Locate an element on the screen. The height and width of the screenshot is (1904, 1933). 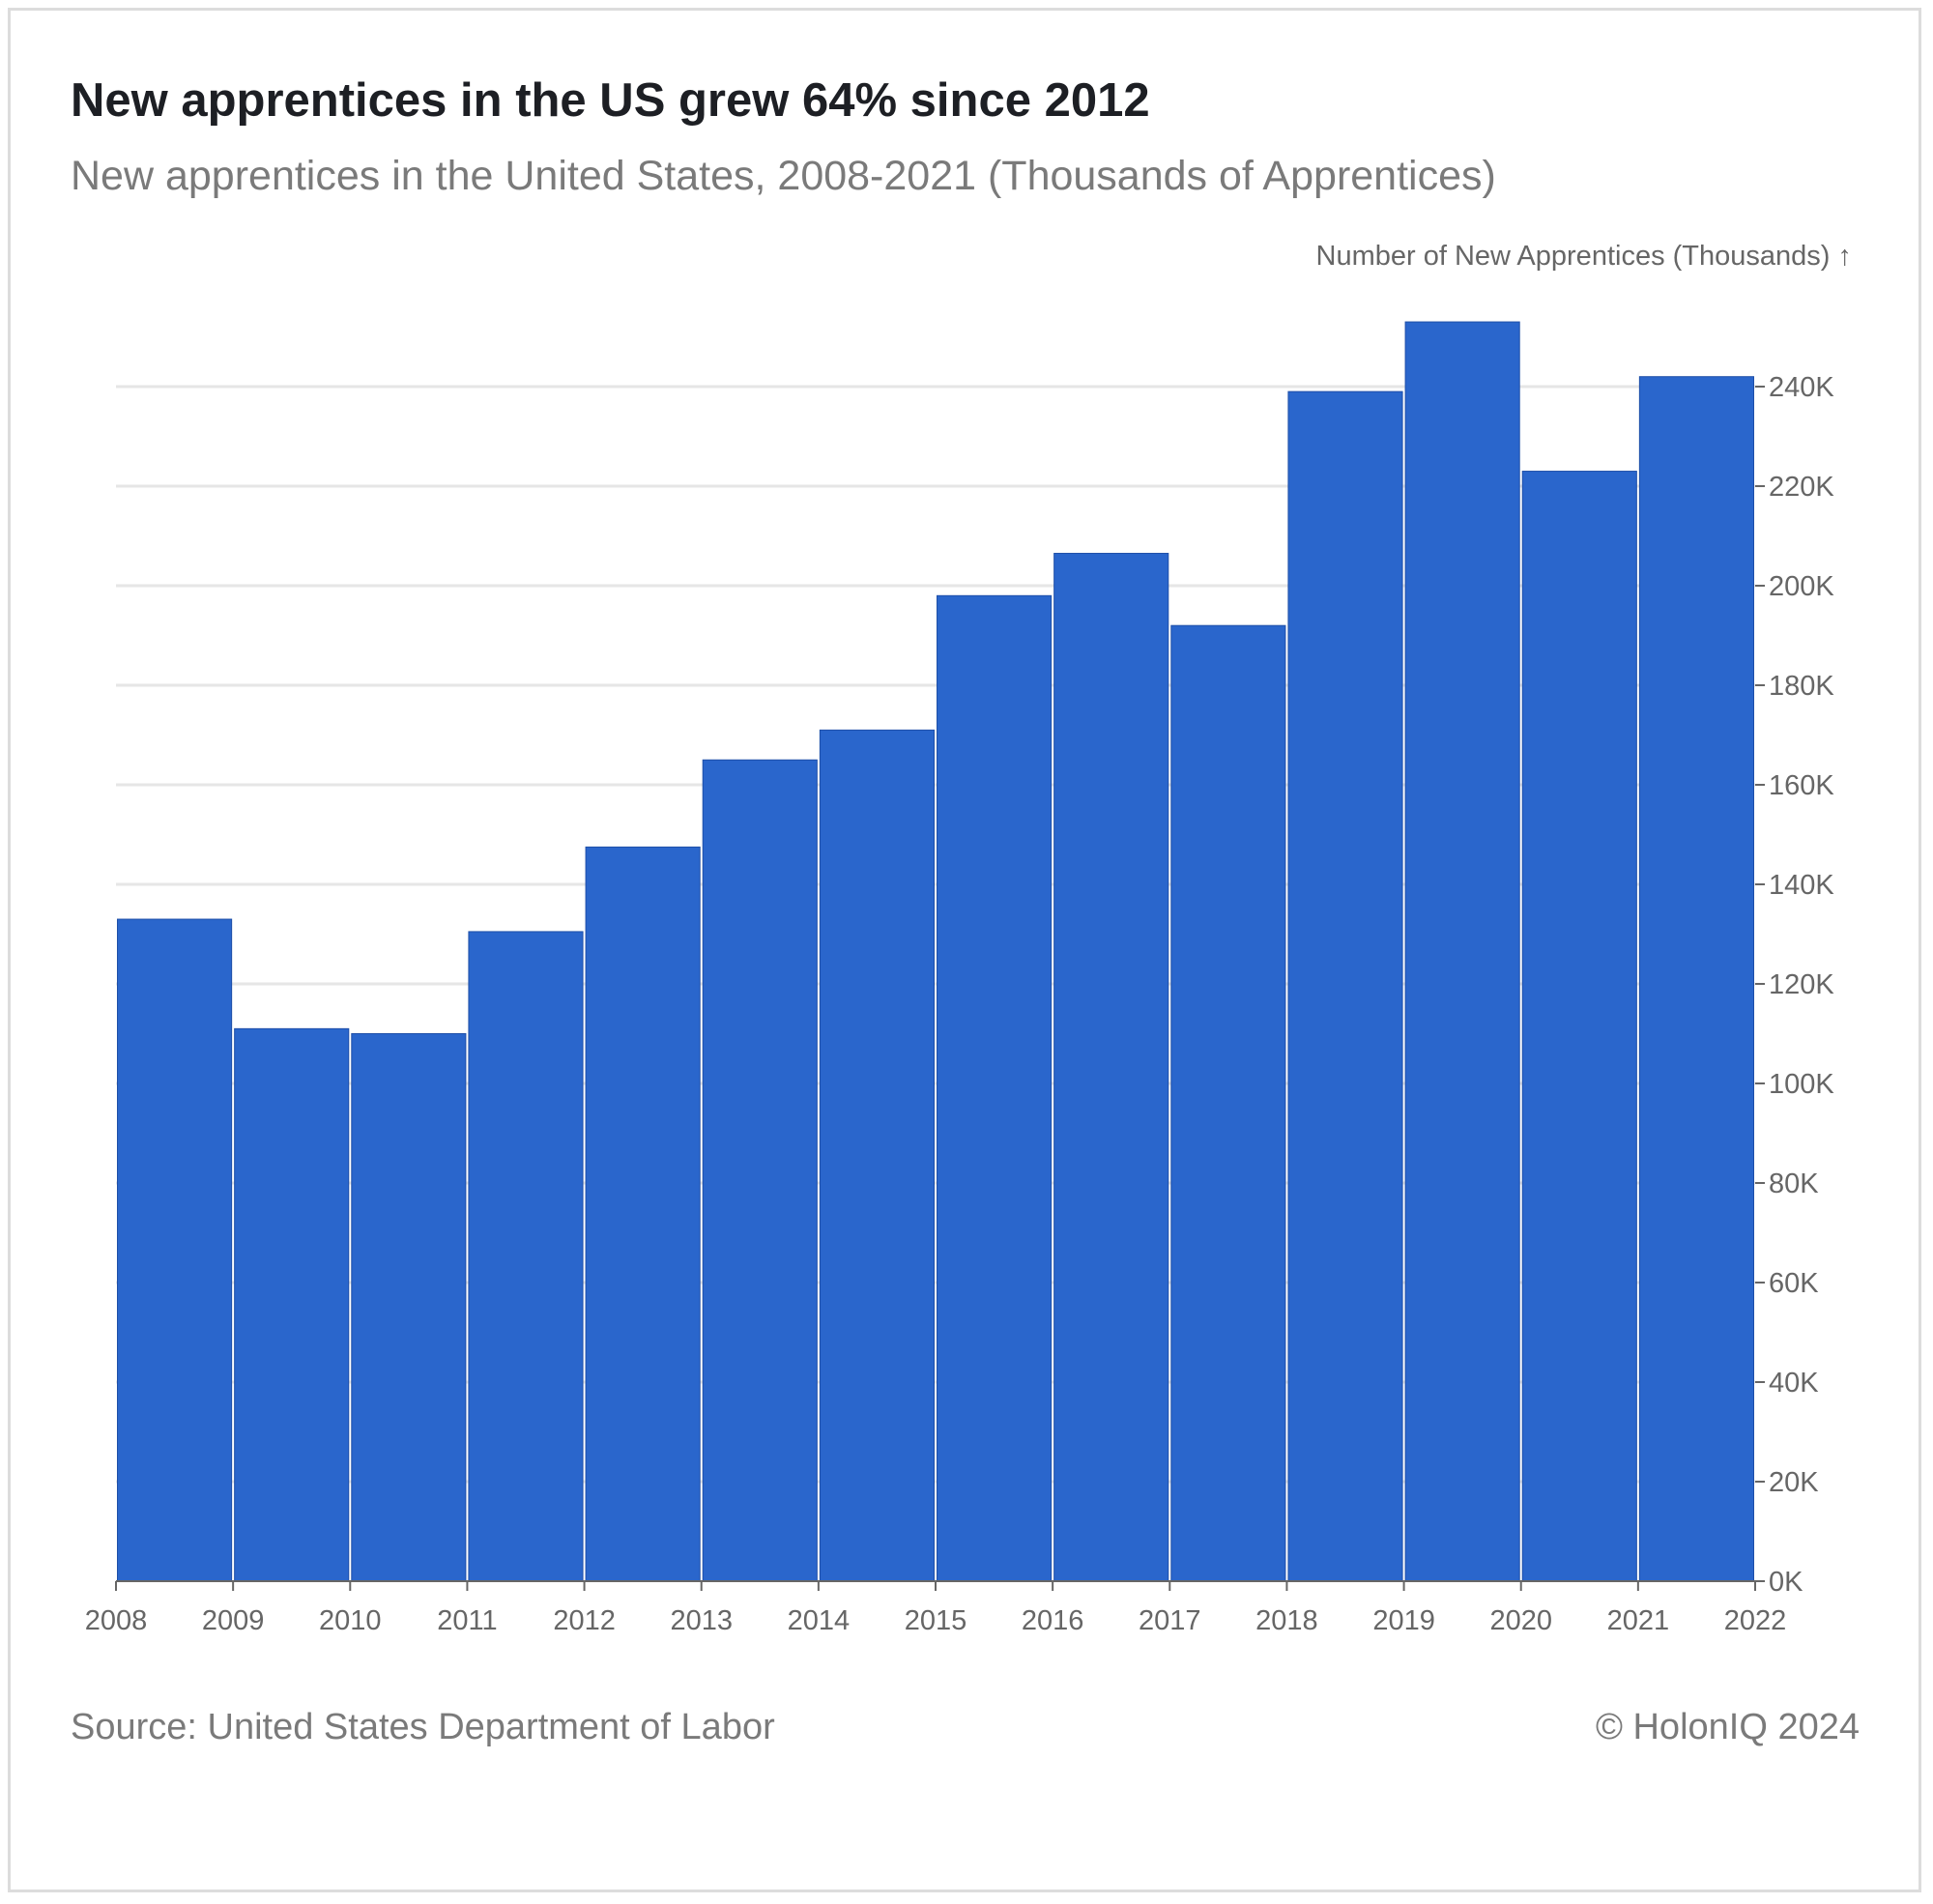
x-tick-label: 2010 is located at coordinates (350, 1621).